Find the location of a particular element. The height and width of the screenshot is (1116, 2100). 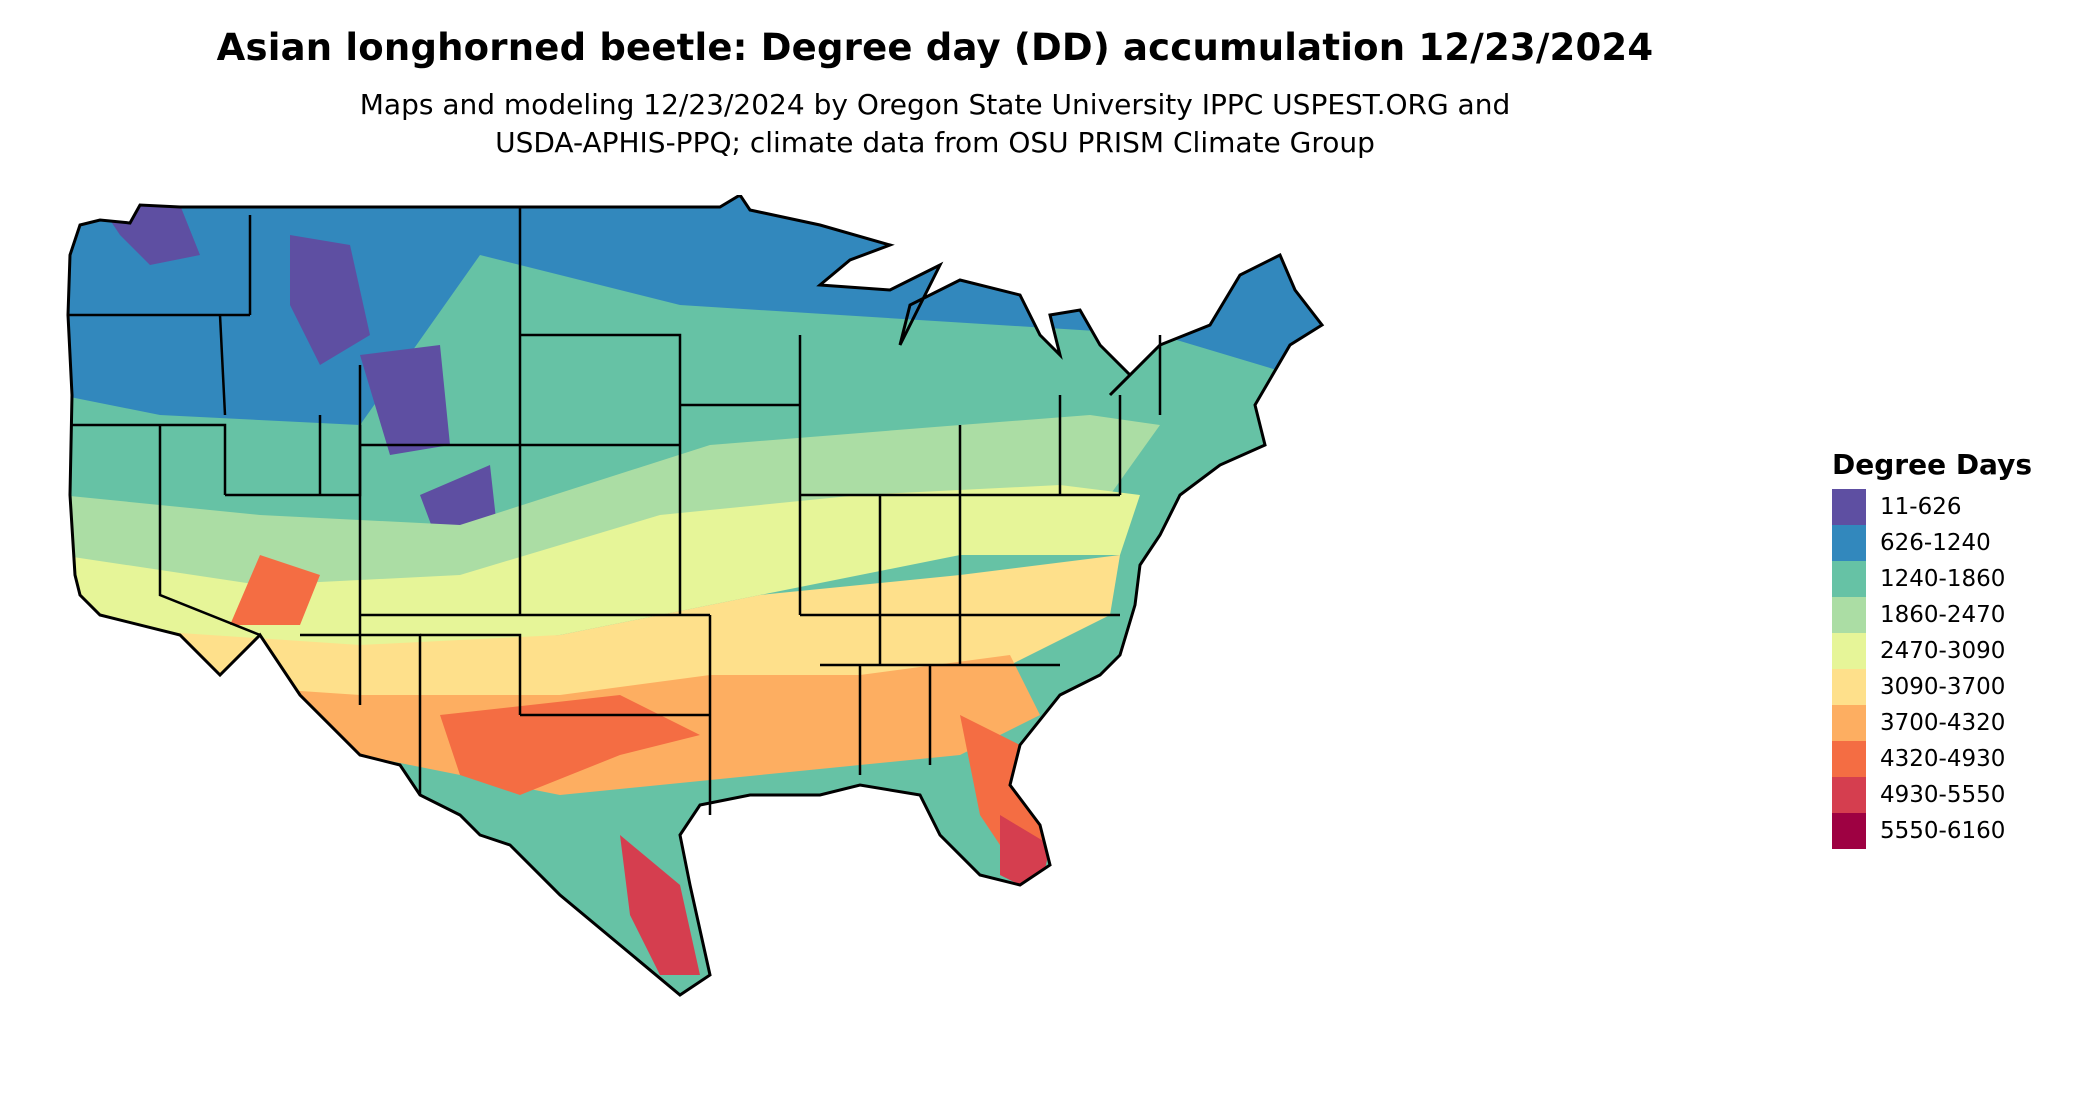

legend-item: 11-626 is located at coordinates (1932, 507).